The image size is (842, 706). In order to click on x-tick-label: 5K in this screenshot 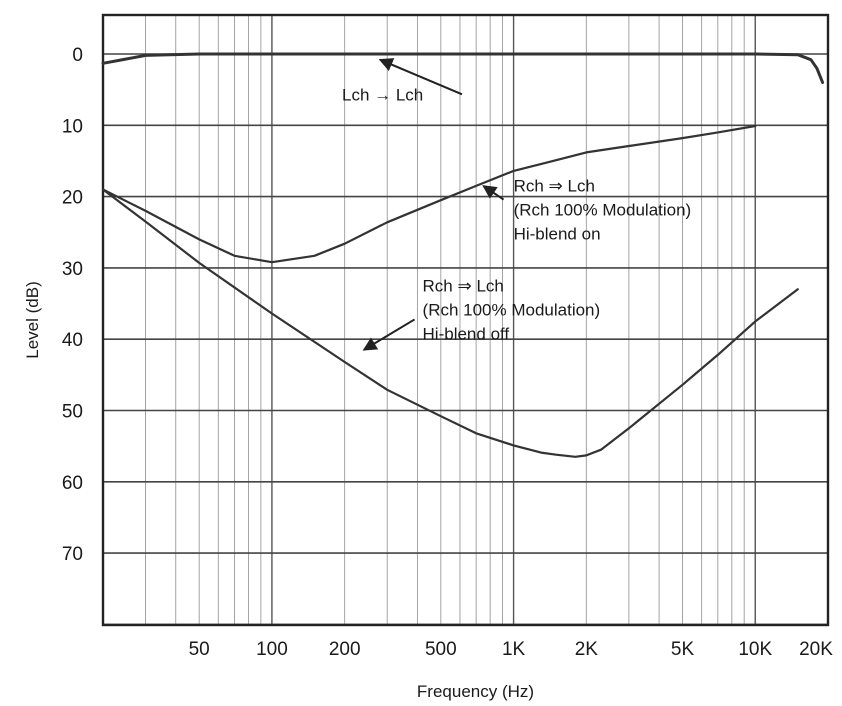, I will do `click(683, 649)`.